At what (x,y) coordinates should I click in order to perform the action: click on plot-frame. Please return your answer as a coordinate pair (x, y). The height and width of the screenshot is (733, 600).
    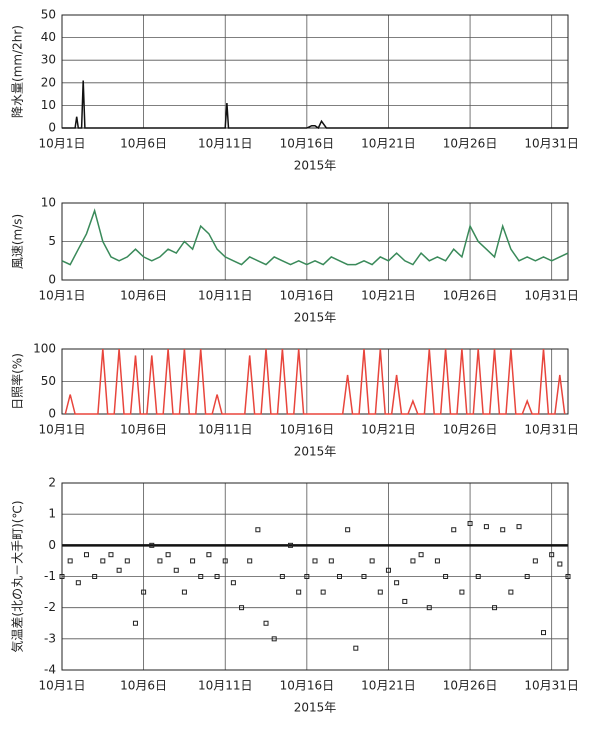
    Looking at the image, I should click on (315, 71).